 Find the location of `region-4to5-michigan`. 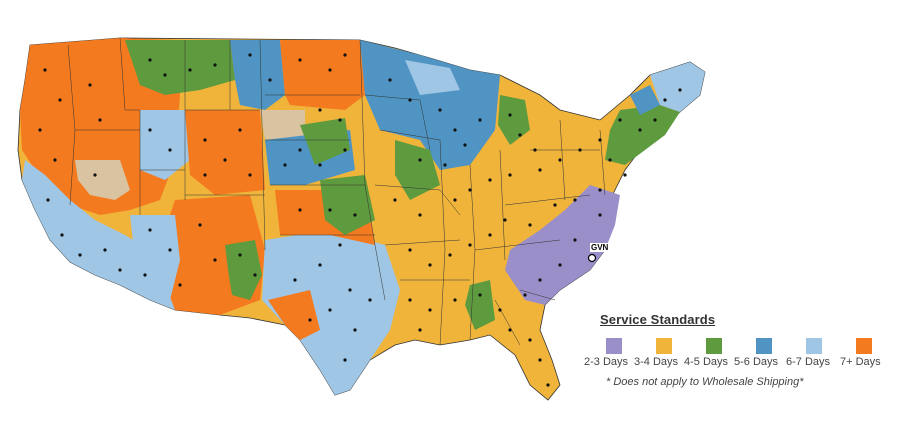

region-4to5-michigan is located at coordinates (514, 120).